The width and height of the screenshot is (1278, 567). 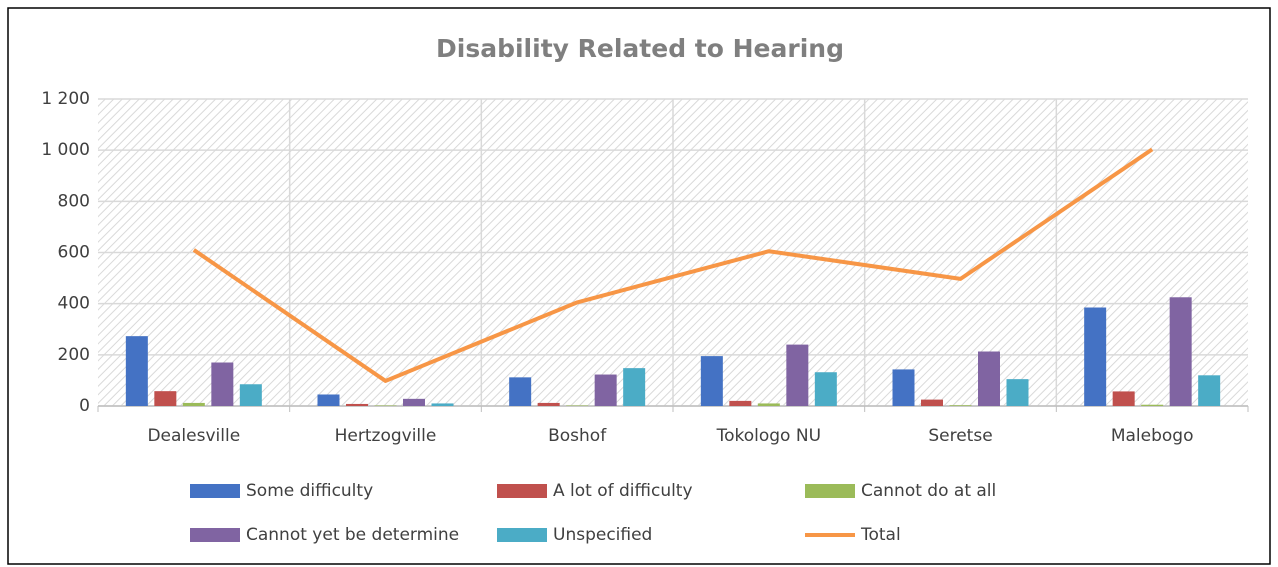 I want to click on legend-label: Cannot do at all, so click(x=928, y=491).